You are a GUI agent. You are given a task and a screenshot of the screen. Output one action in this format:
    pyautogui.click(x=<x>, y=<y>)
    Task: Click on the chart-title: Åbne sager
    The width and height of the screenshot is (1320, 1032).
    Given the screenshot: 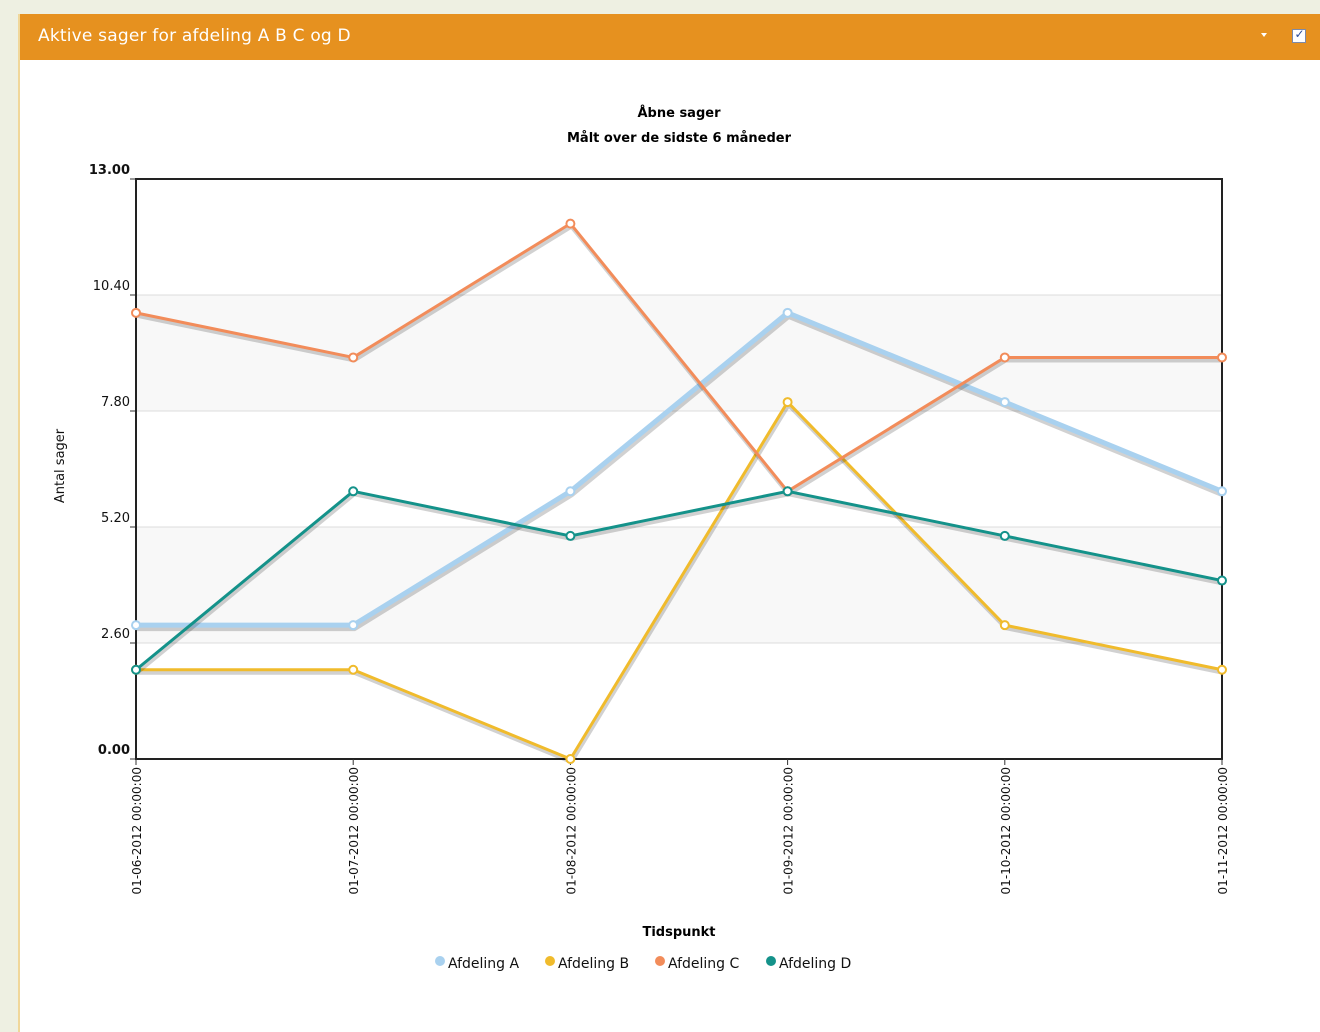 What is the action you would take?
    pyautogui.click(x=679, y=113)
    